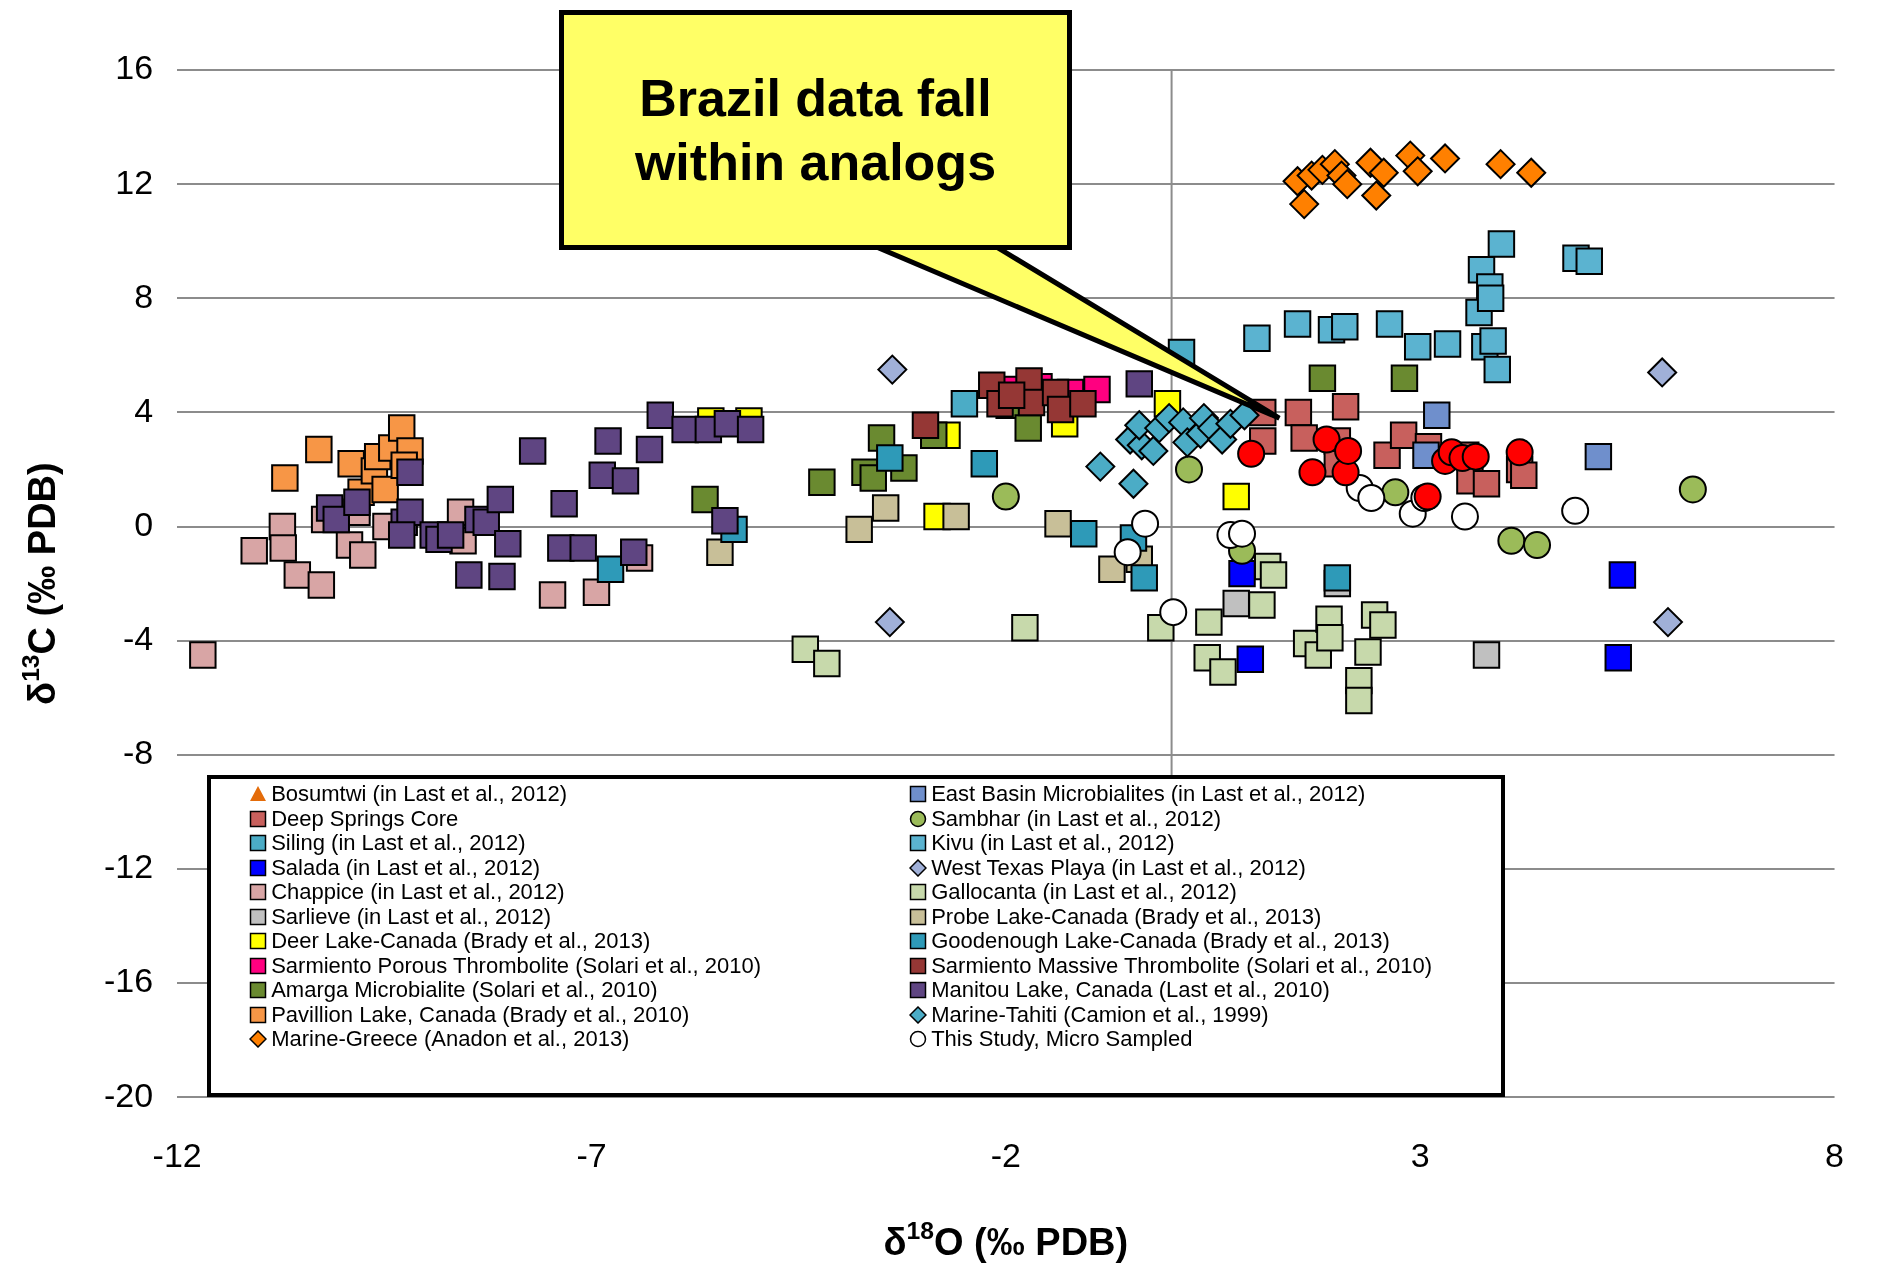 This screenshot has width=1884, height=1270. Describe the element at coordinates (406, 867) in the screenshot. I see `legend-label: Salada (in Last et al., 2012)` at that location.